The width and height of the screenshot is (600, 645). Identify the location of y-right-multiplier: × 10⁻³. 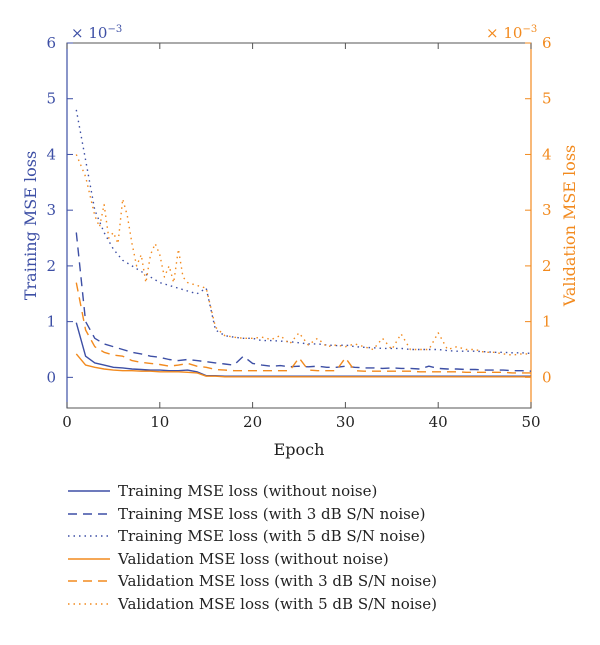
(511, 33).